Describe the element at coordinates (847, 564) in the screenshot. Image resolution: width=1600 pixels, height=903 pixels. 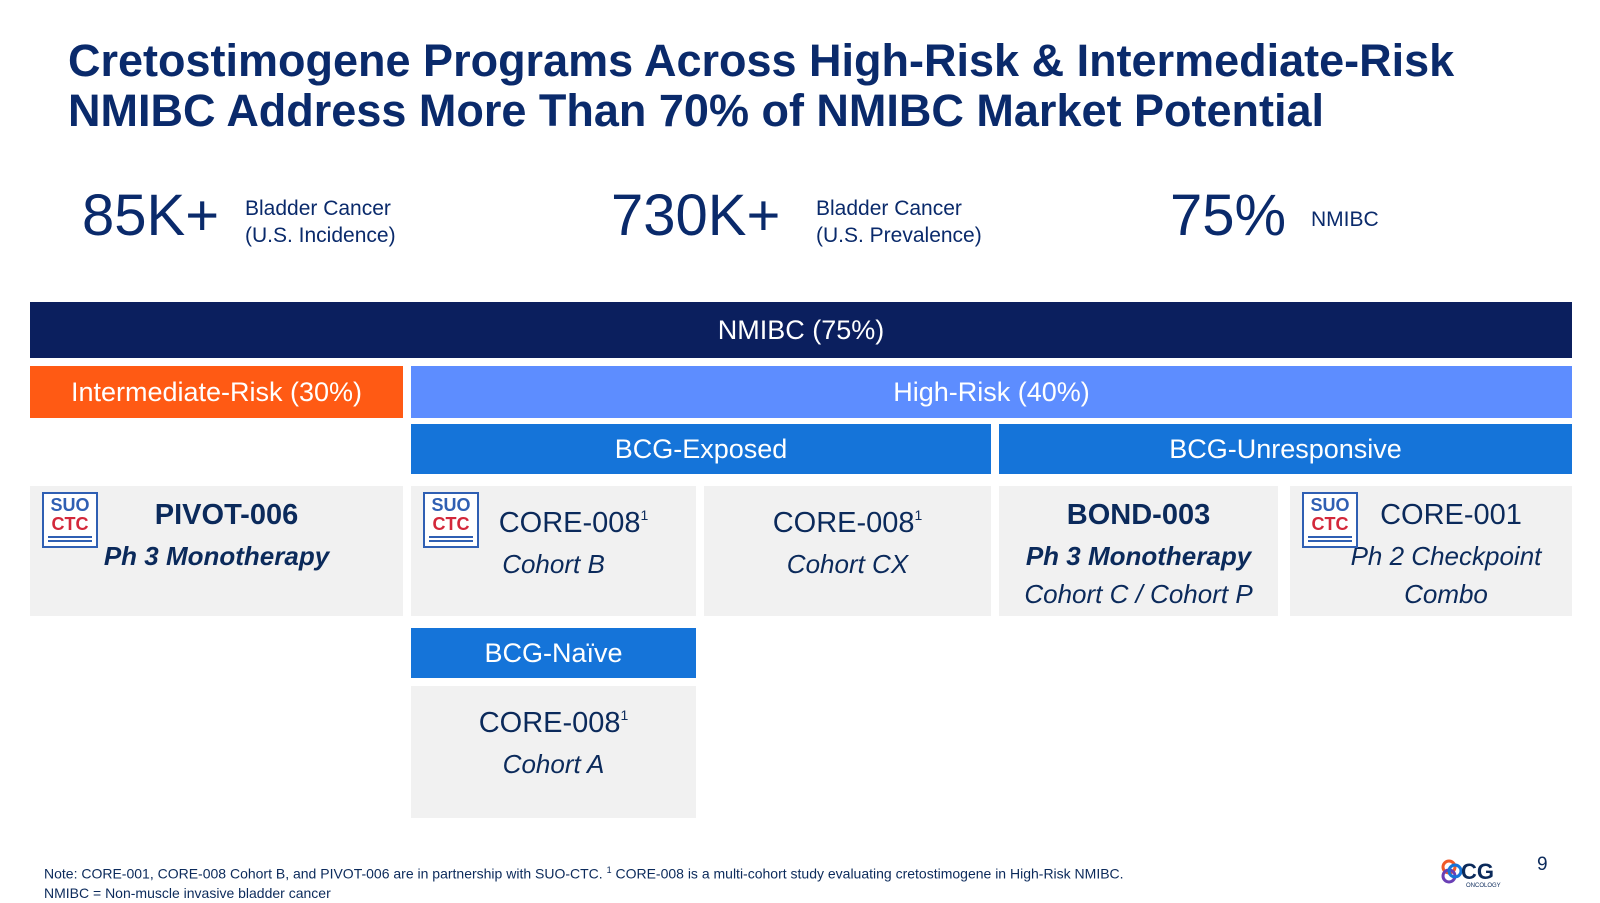
I see `card-subtitle: Cohort CX` at that location.